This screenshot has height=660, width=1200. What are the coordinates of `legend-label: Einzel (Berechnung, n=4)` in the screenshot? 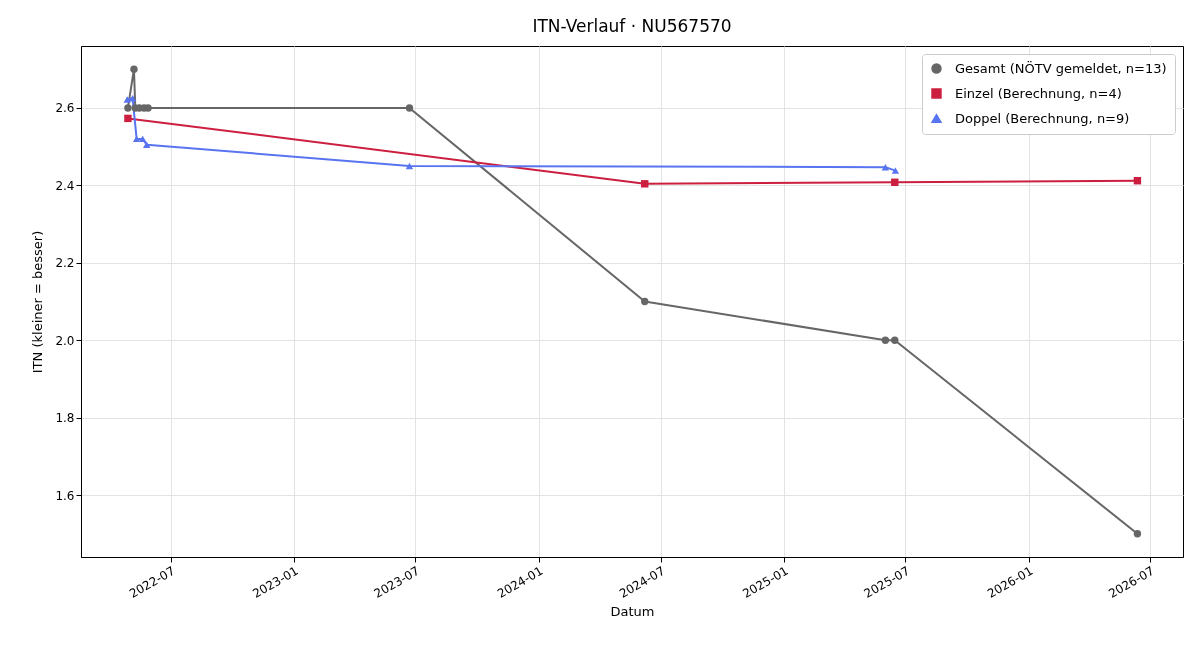 It's located at (1038, 93).